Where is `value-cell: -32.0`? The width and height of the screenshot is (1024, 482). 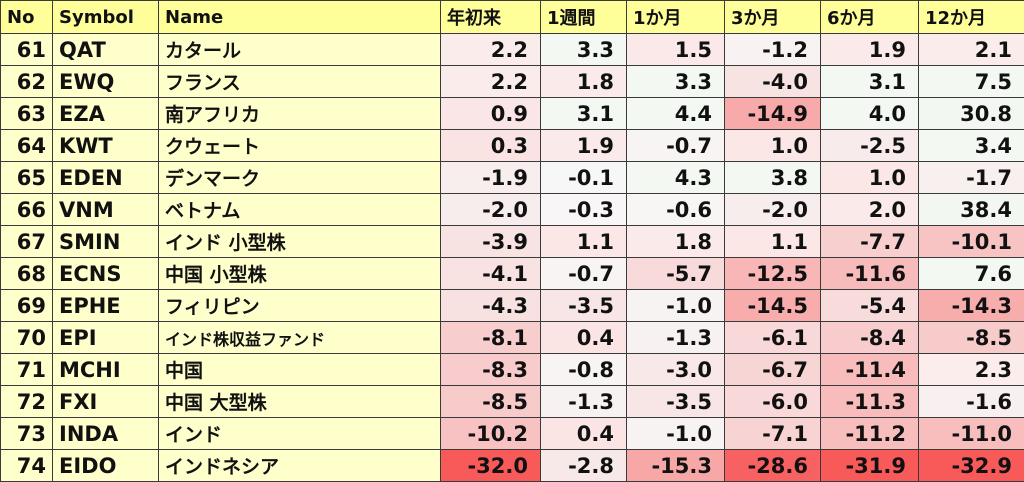
value-cell: -32.0 is located at coordinates (491, 466).